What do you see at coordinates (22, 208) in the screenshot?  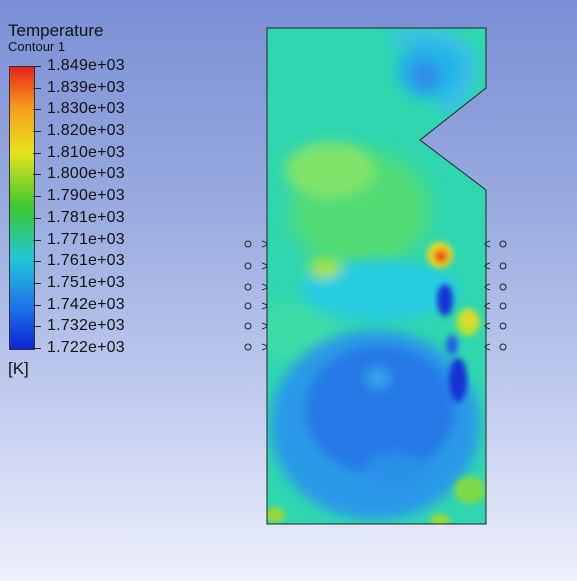 I see `color-bar` at bounding box center [22, 208].